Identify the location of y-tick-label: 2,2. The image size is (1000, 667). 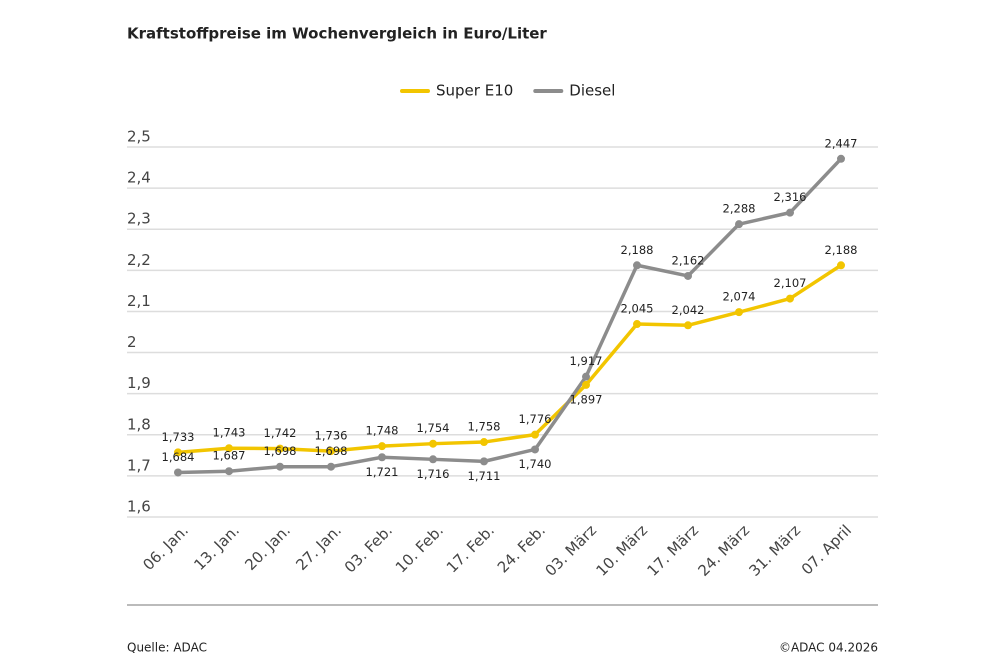
(139, 260).